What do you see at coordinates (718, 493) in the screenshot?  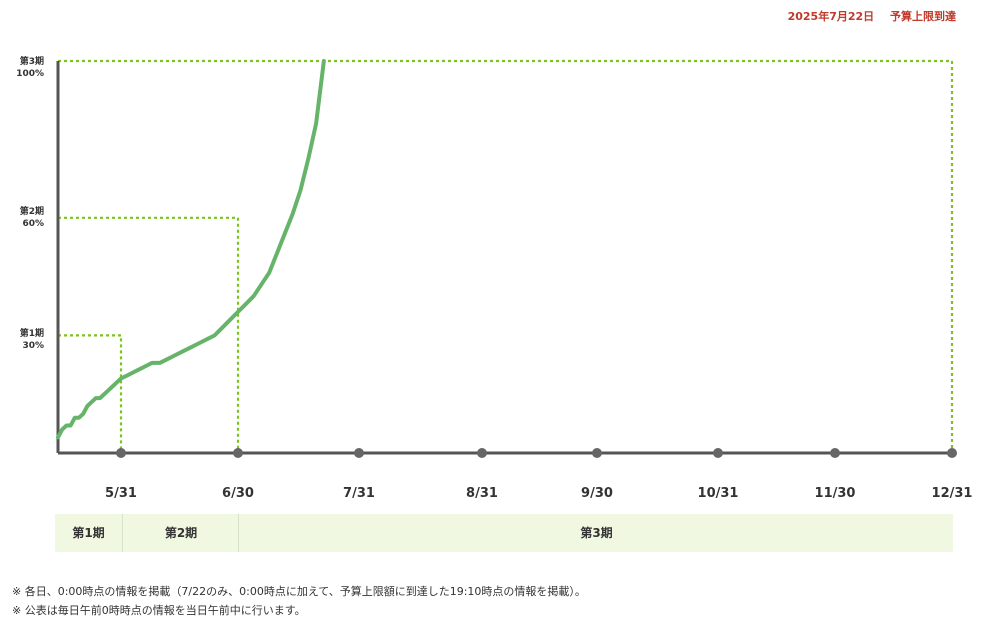 I see `x-tick-label: 10/31` at bounding box center [718, 493].